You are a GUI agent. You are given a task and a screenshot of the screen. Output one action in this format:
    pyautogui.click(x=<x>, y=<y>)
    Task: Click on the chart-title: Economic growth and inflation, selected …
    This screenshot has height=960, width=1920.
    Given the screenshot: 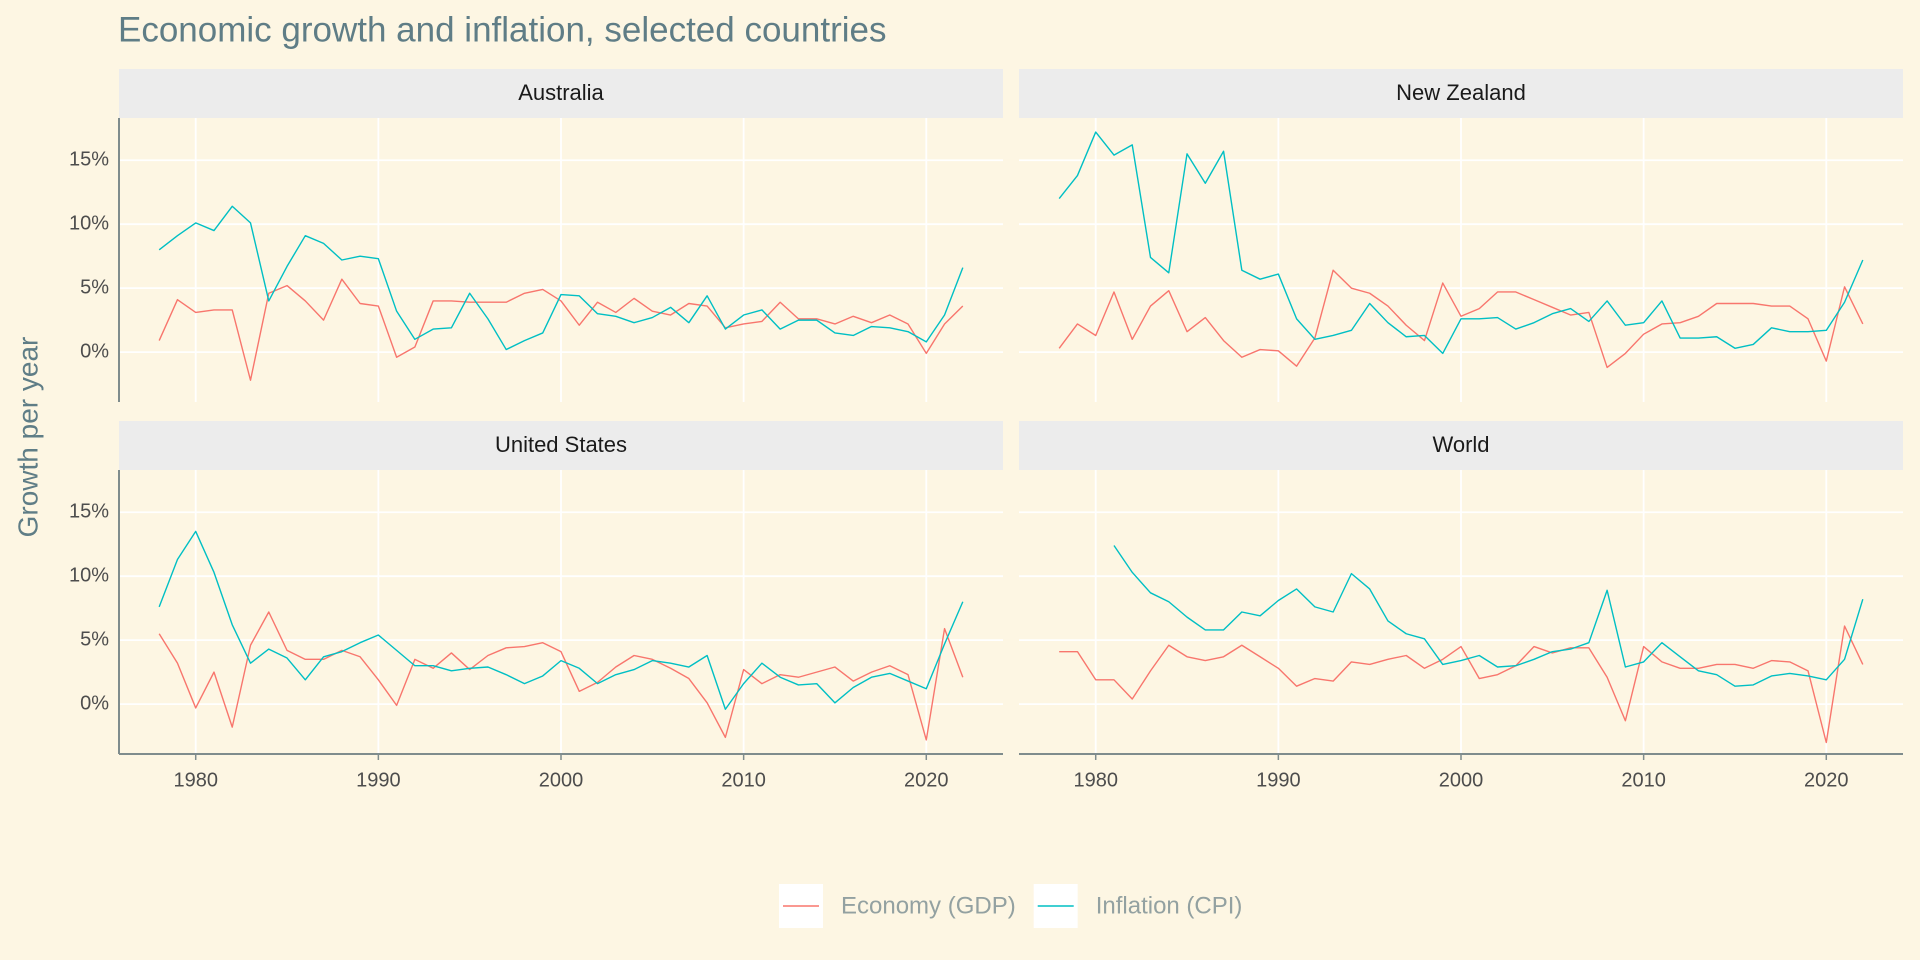 What is the action you would take?
    pyautogui.click(x=502, y=29)
    